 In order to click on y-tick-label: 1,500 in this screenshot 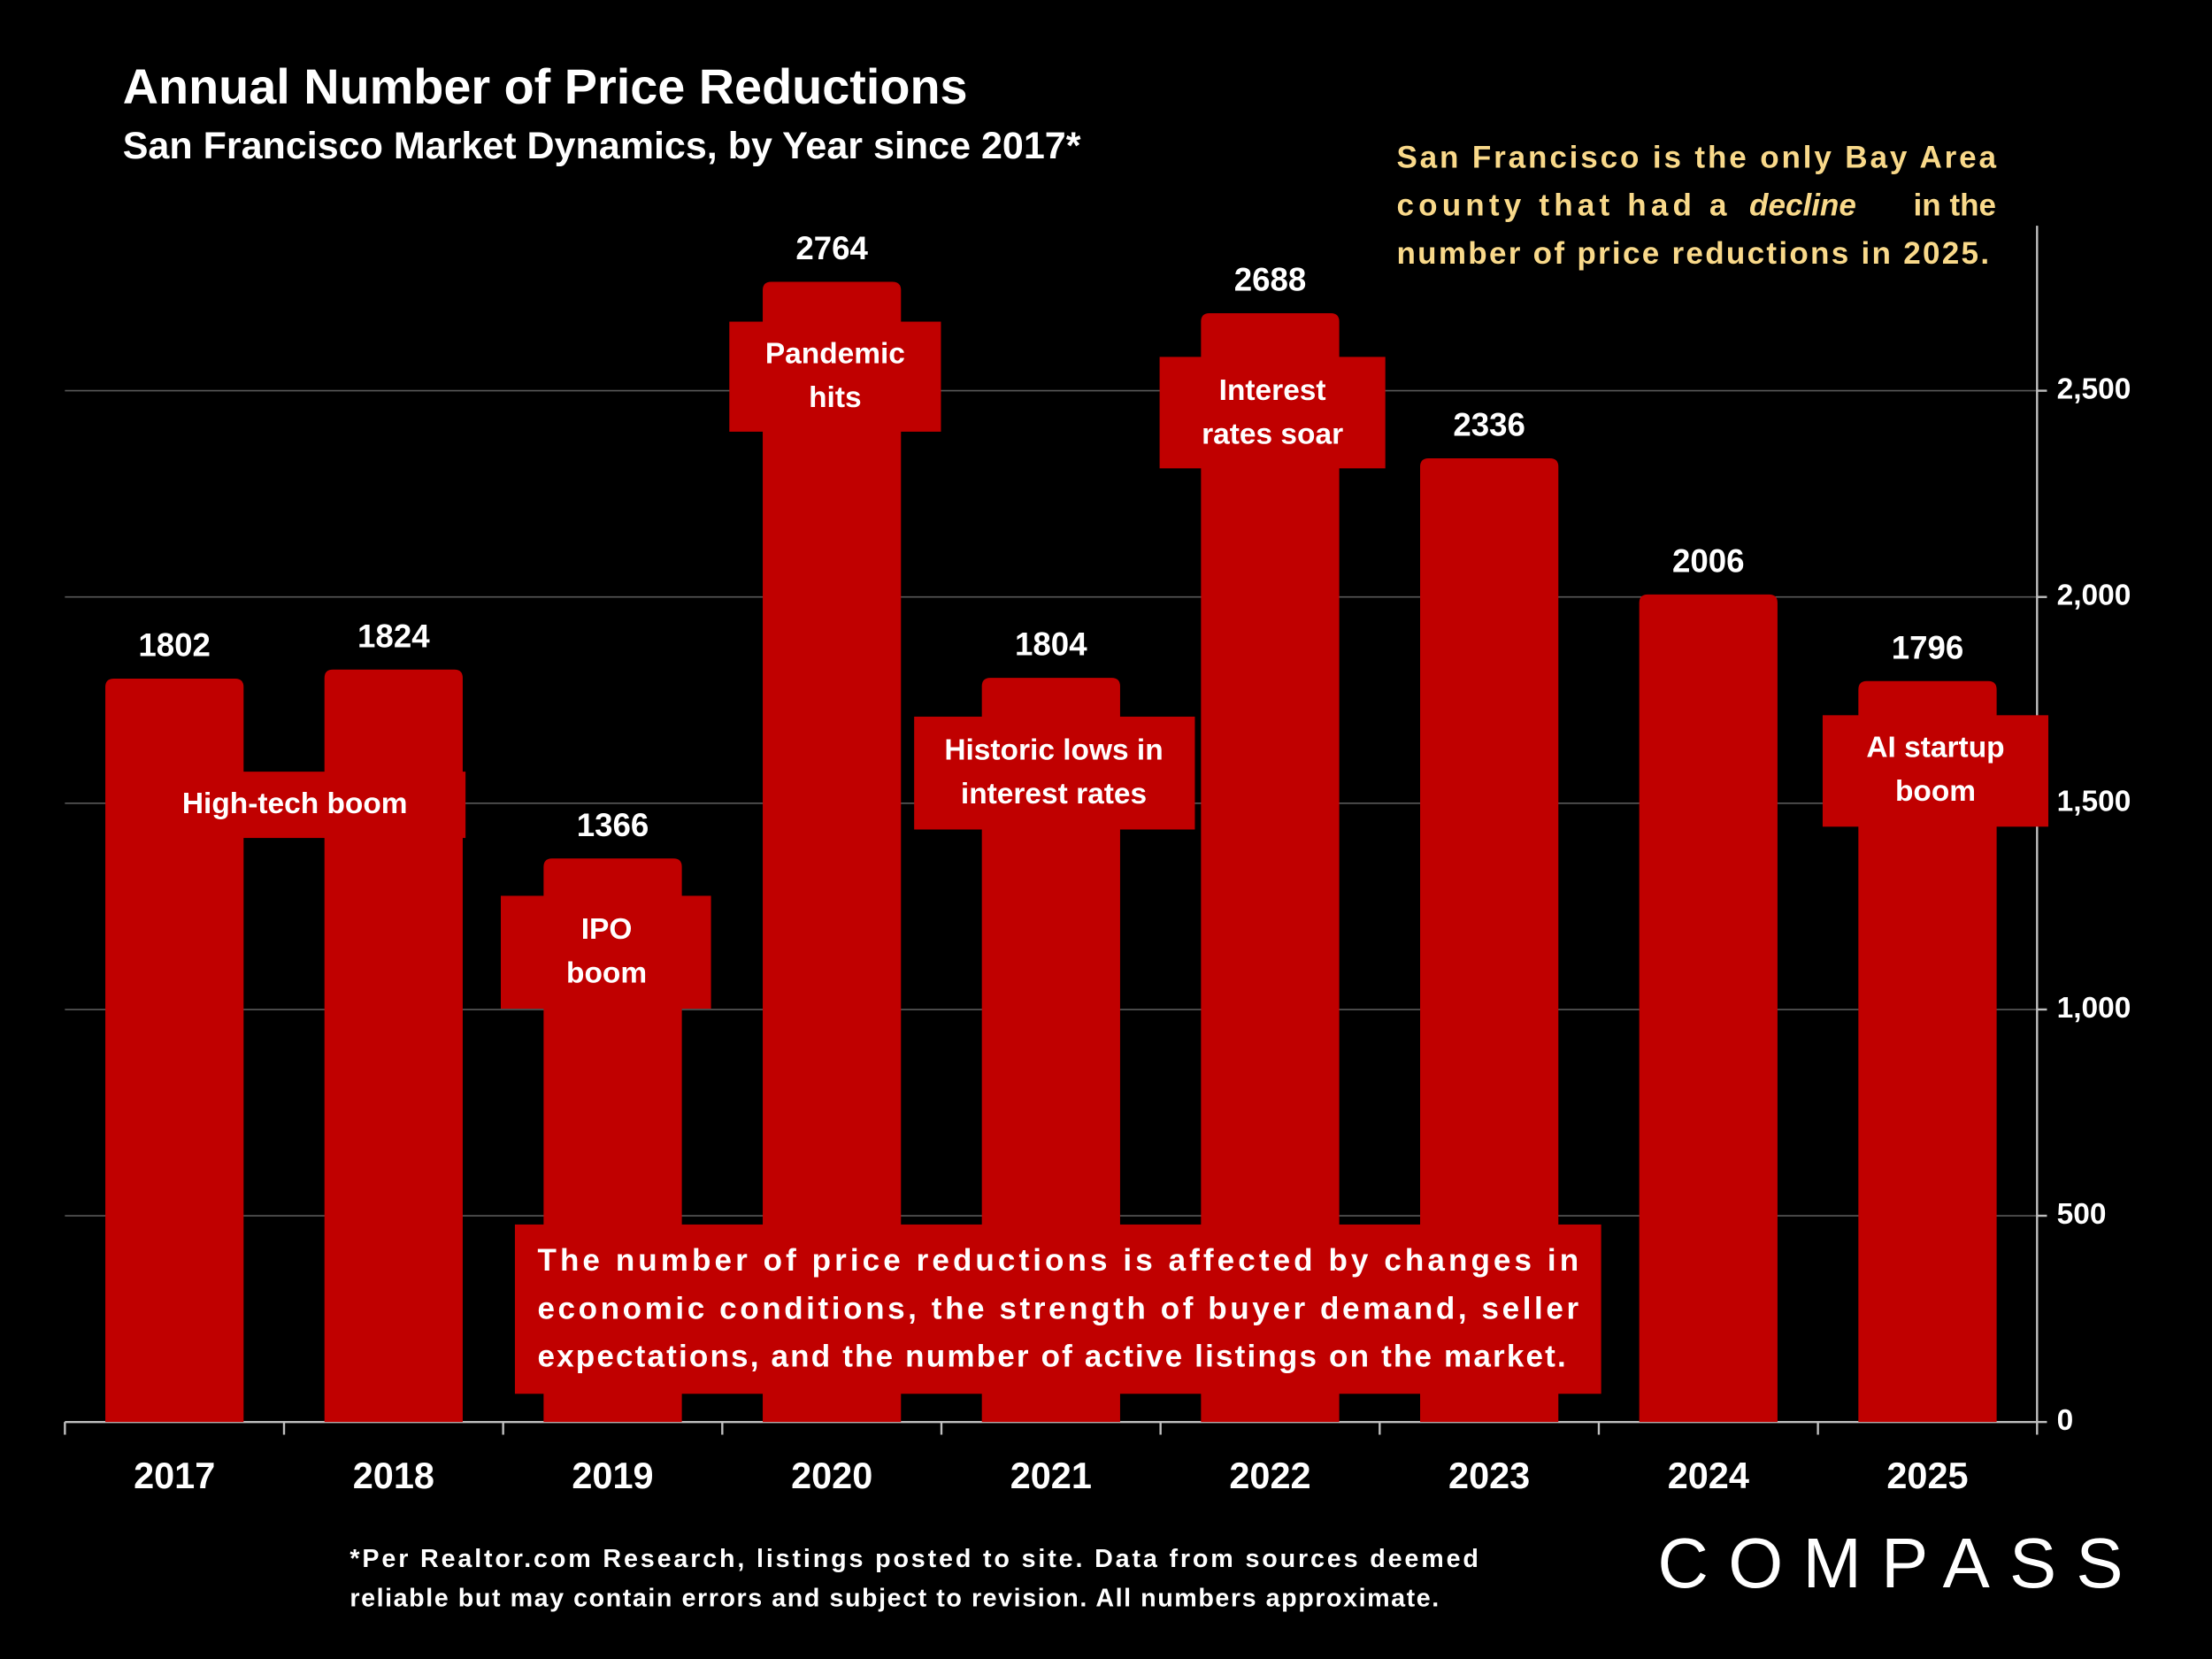, I will do `click(2094, 802)`.